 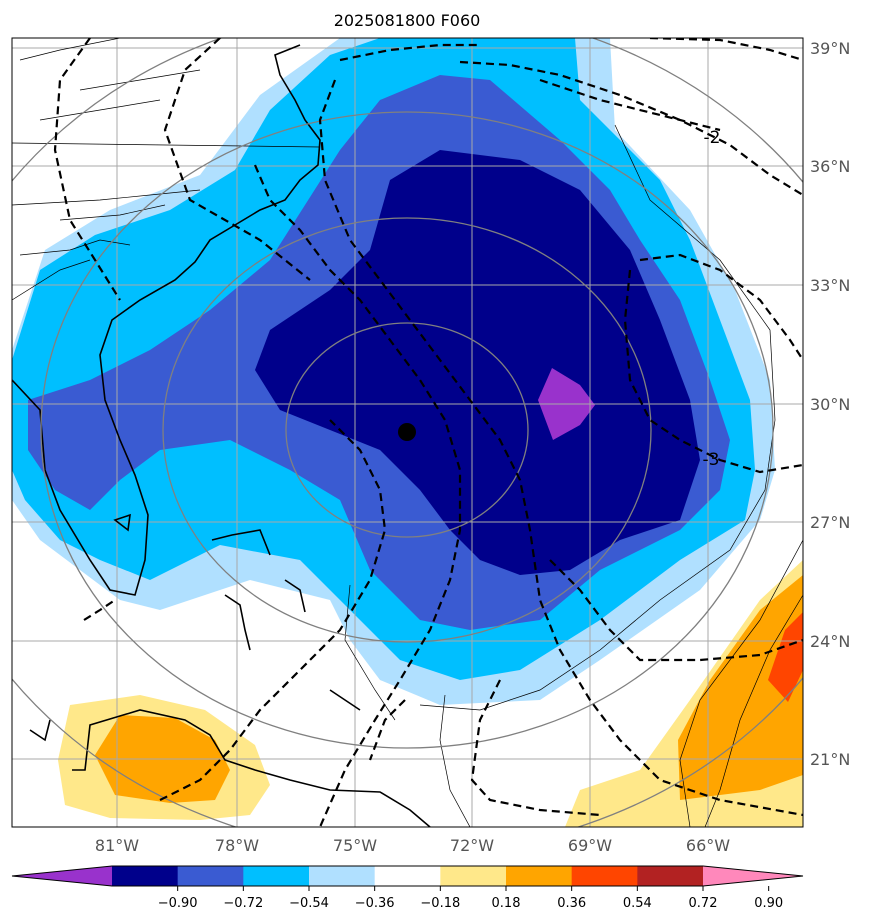 I want to click on colorbar-tick-label: 0.72, so click(x=703, y=903).